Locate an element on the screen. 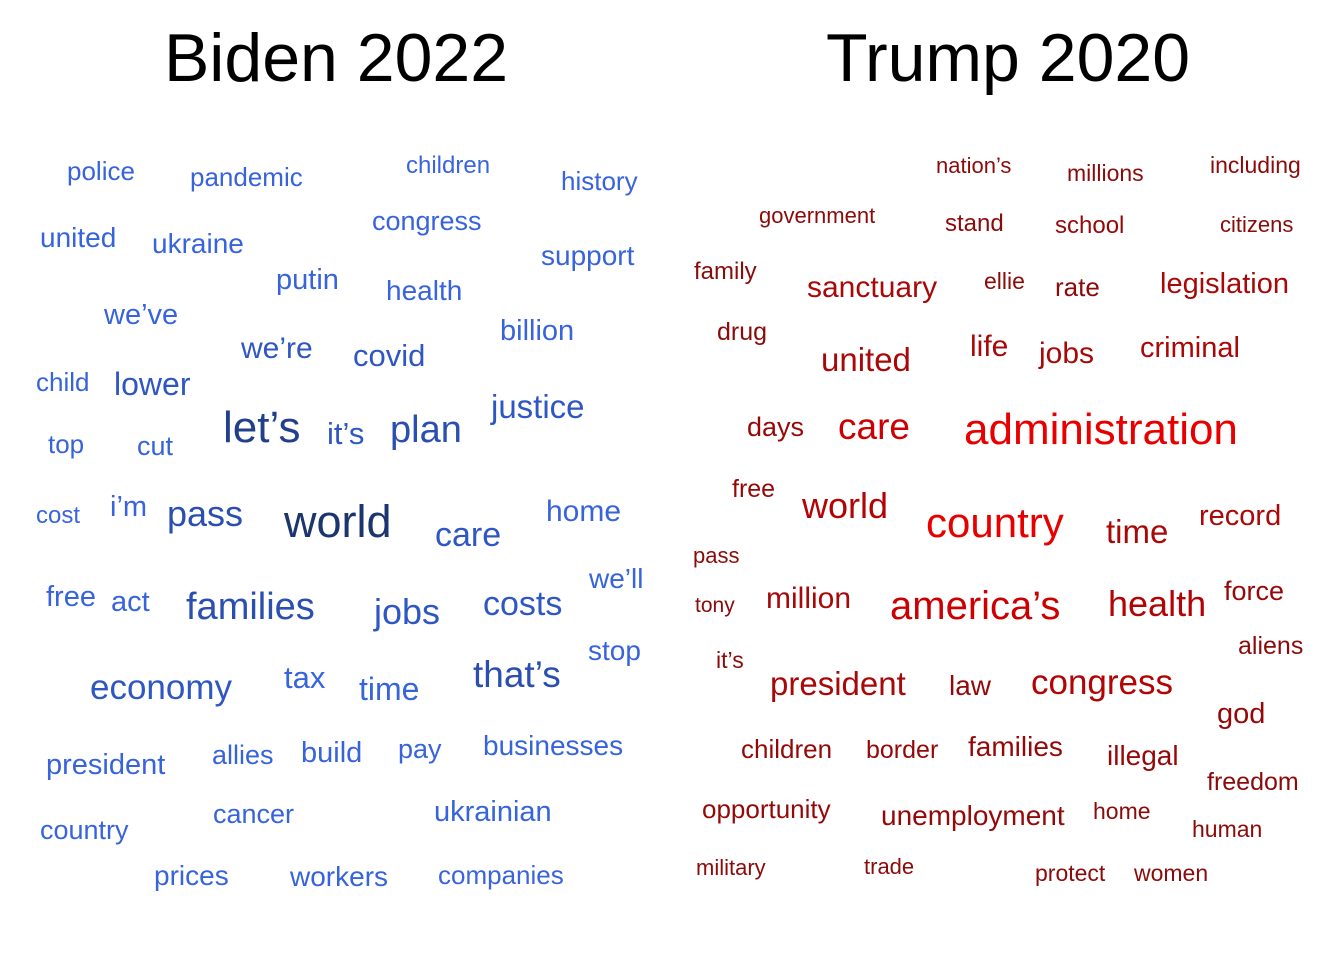  biden-word-1: pandemic is located at coordinates (246, 177).